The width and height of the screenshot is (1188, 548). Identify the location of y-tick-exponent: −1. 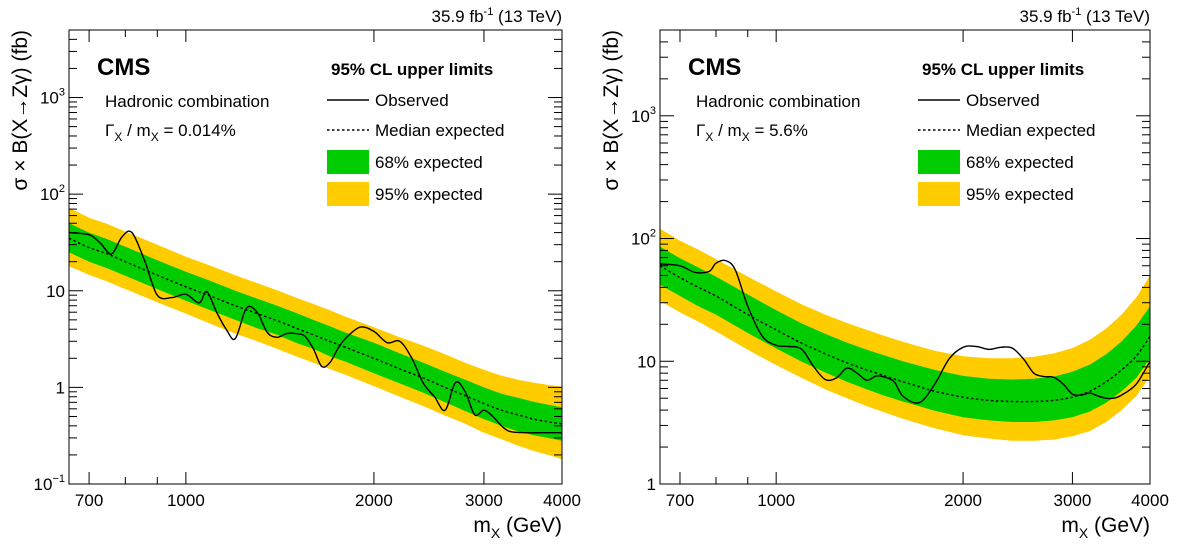
(58, 479).